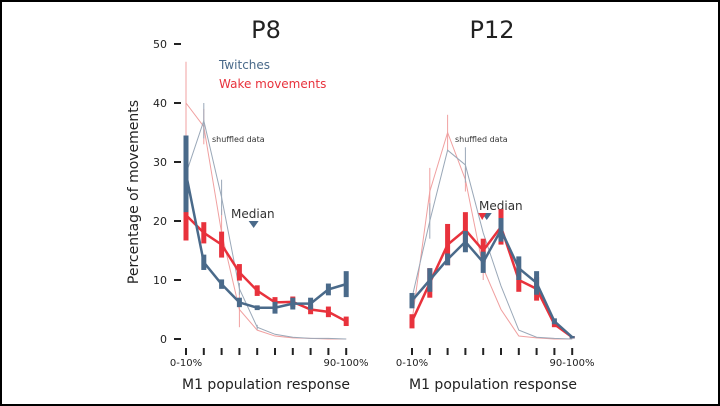 The width and height of the screenshot is (720, 406). I want to click on y-tick-label: 40, so click(160, 103).